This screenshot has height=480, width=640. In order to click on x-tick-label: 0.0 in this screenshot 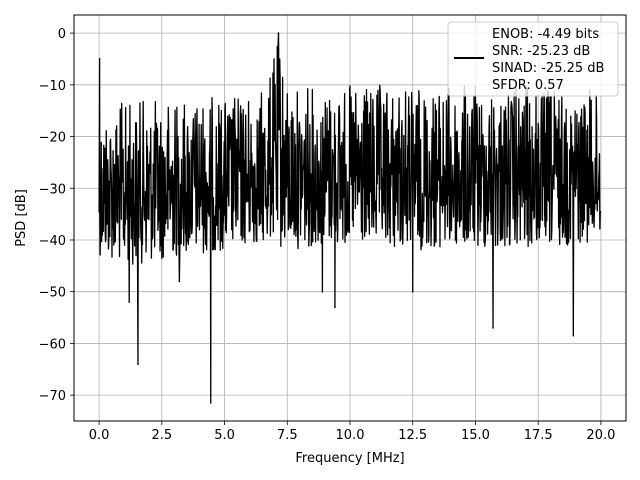, I will do `click(99, 435)`.